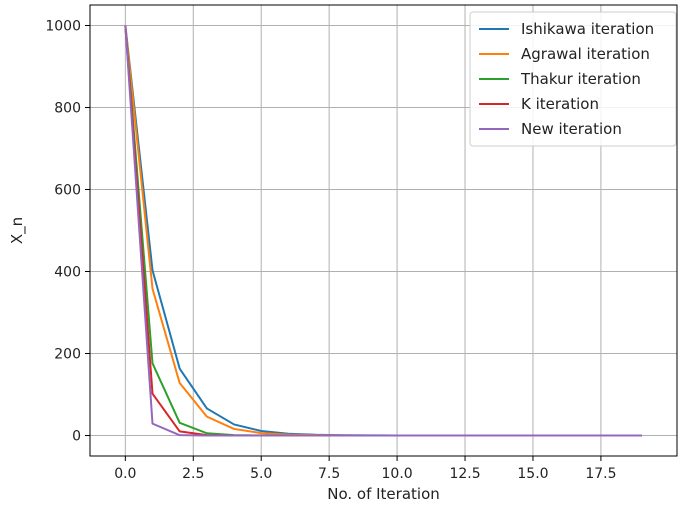  Describe the element at coordinates (67, 232) in the screenshot. I see `y-axis-ticks: 0 200 400 600 800 1000` at that location.